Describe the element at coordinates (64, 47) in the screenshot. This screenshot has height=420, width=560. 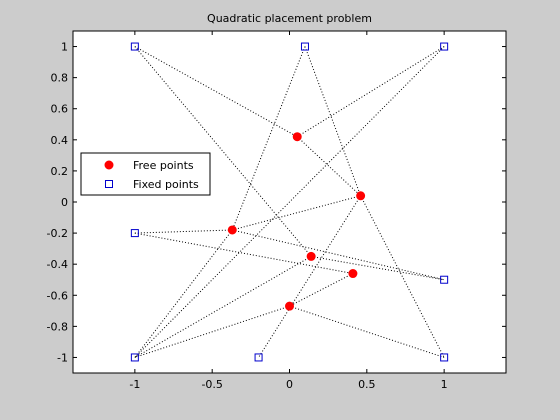
I see `y-tick-label: 1` at that location.